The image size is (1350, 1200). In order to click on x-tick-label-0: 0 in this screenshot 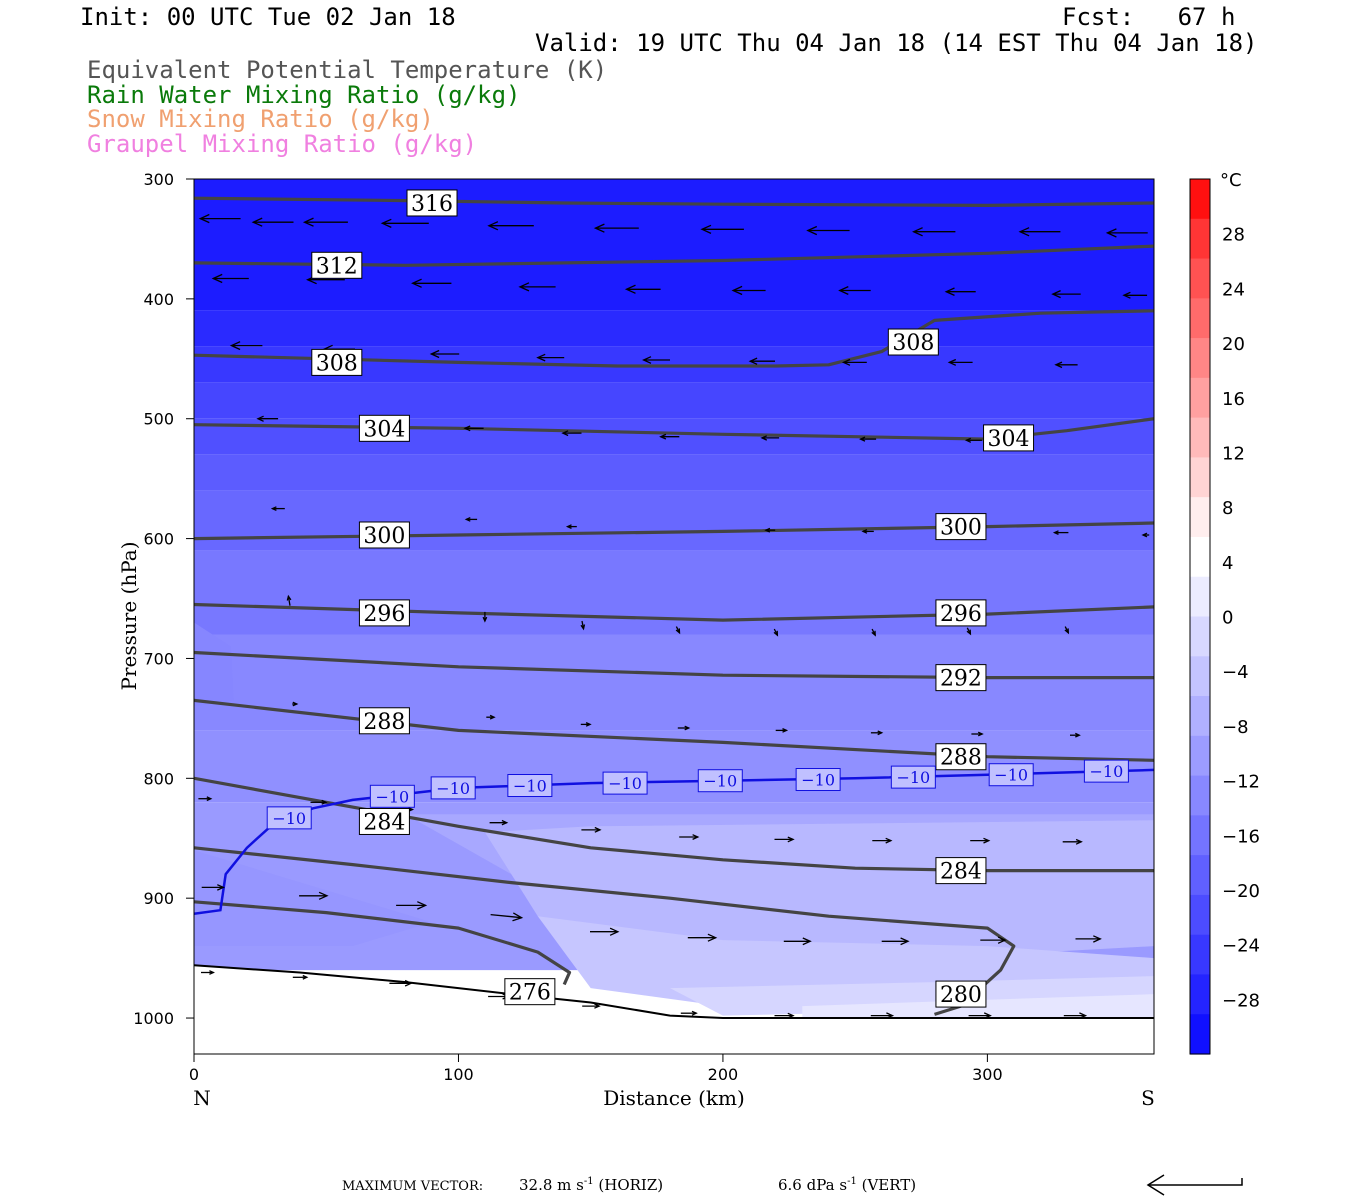, I will do `click(194, 1074)`.